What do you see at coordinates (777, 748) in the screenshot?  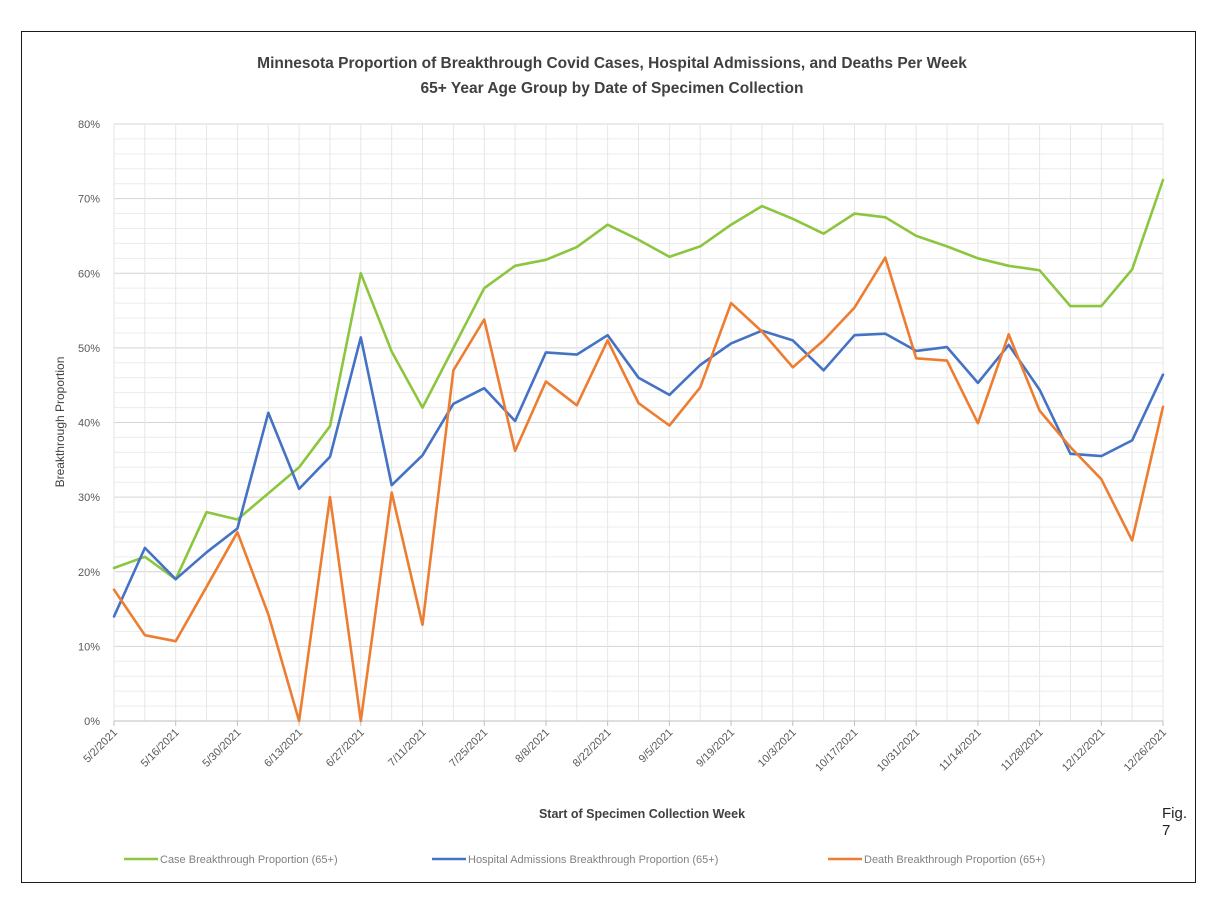 I see `x-tick-label: 10/3/2021` at bounding box center [777, 748].